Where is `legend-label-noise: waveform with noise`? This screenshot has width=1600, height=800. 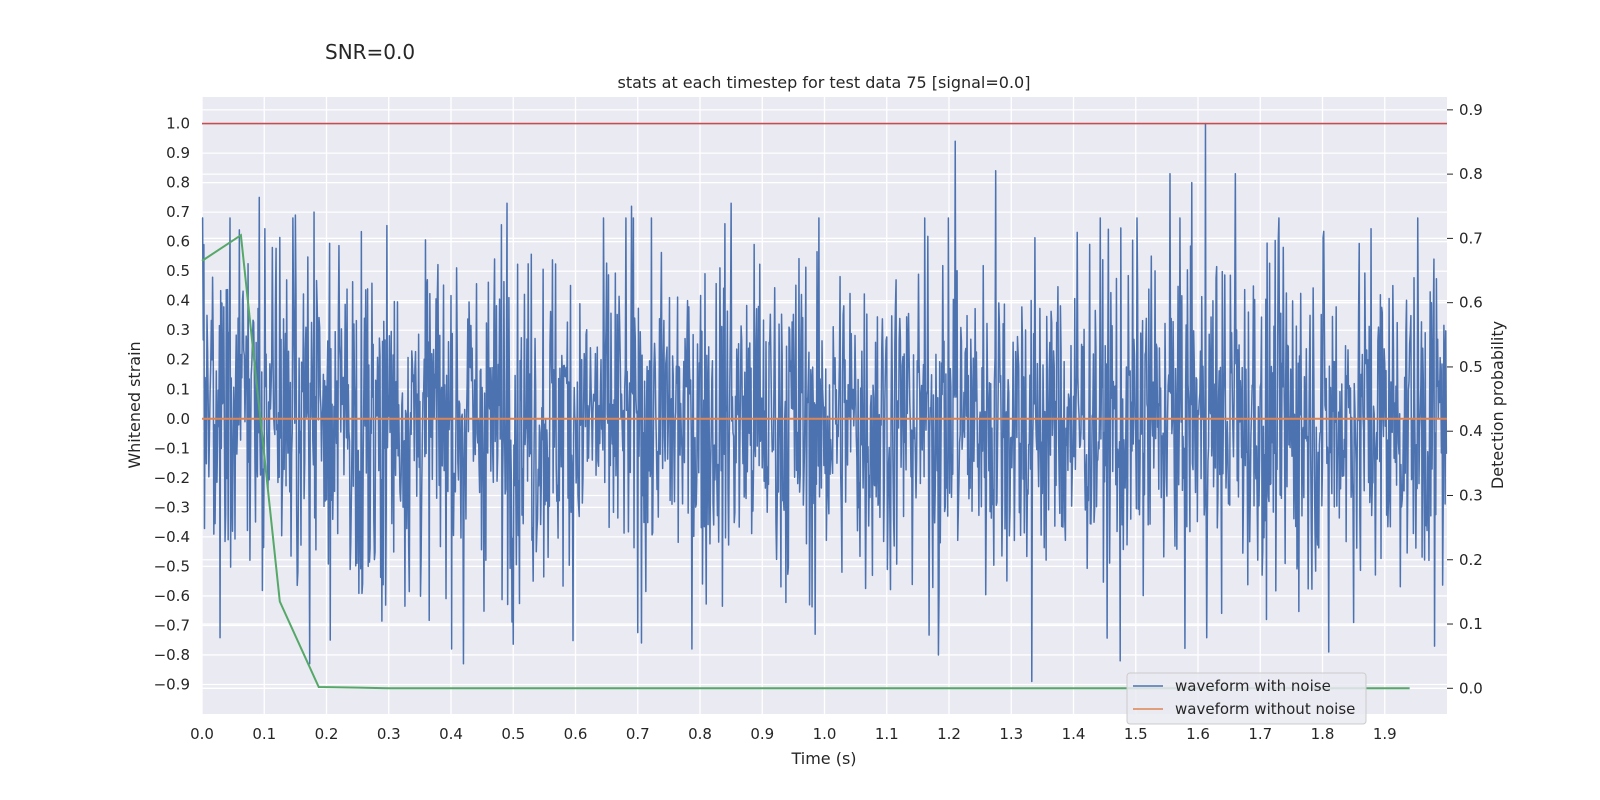
legend-label-noise: waveform with noise is located at coordinates (1253, 686).